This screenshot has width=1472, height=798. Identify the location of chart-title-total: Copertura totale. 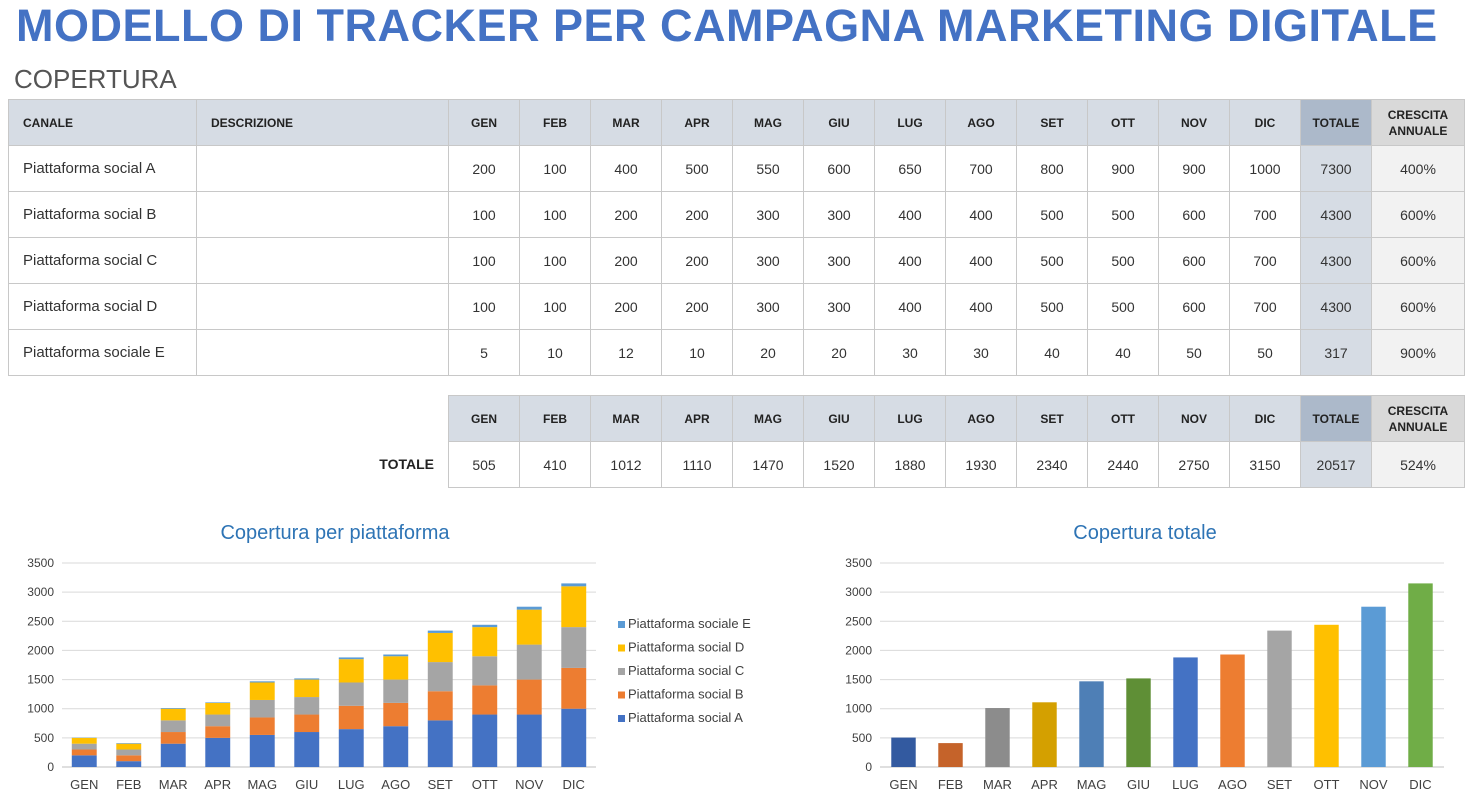
(1145, 533).